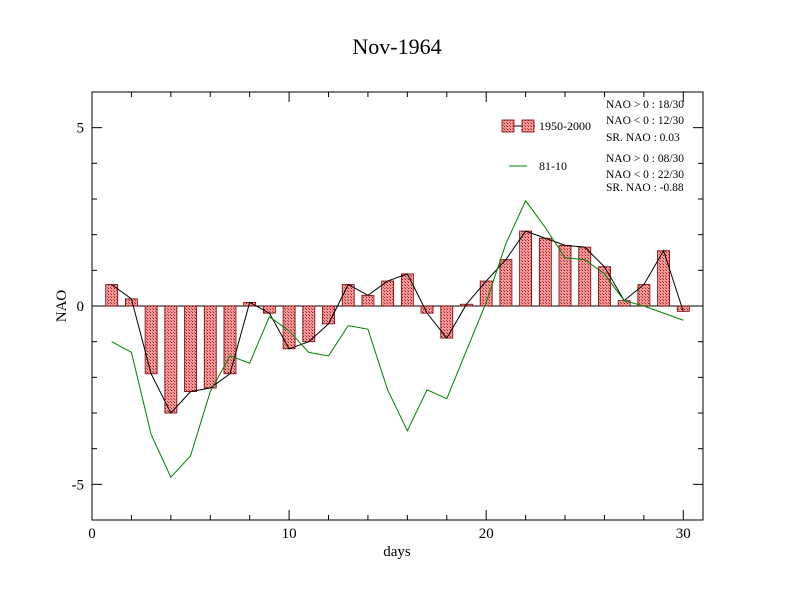 The width and height of the screenshot is (792, 612). What do you see at coordinates (508, 126) in the screenshot?
I see `legend-bar-swatch-left` at bounding box center [508, 126].